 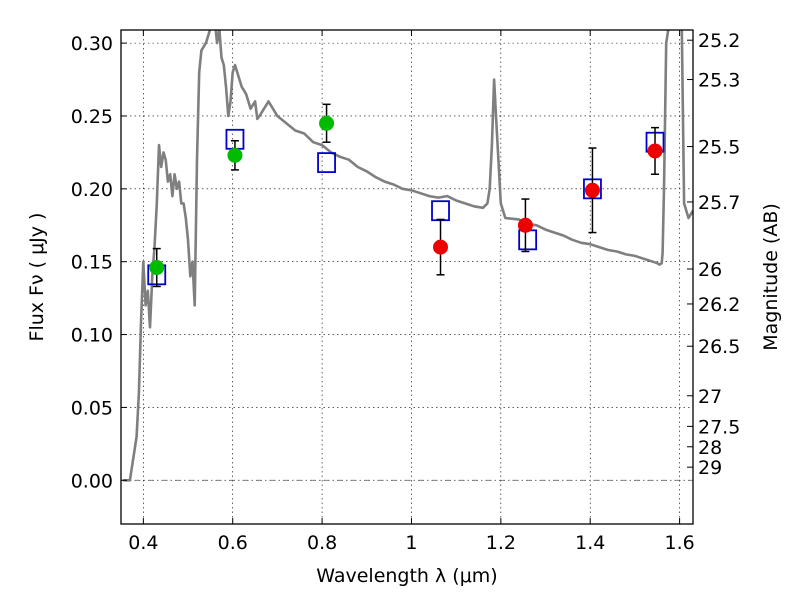 What do you see at coordinates (719, 427) in the screenshot?
I see `y2-tick-label: 27.5` at bounding box center [719, 427].